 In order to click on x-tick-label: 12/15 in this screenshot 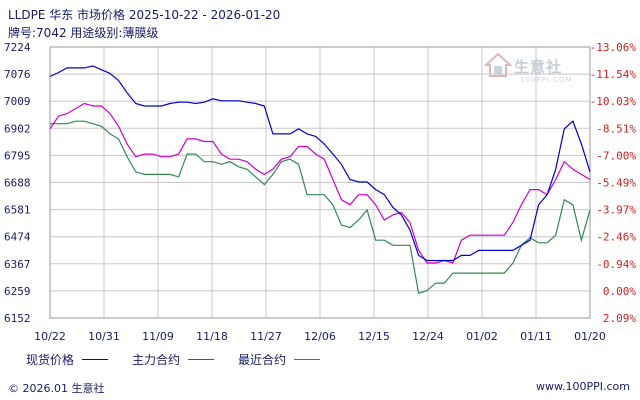, I will do `click(374, 336)`.